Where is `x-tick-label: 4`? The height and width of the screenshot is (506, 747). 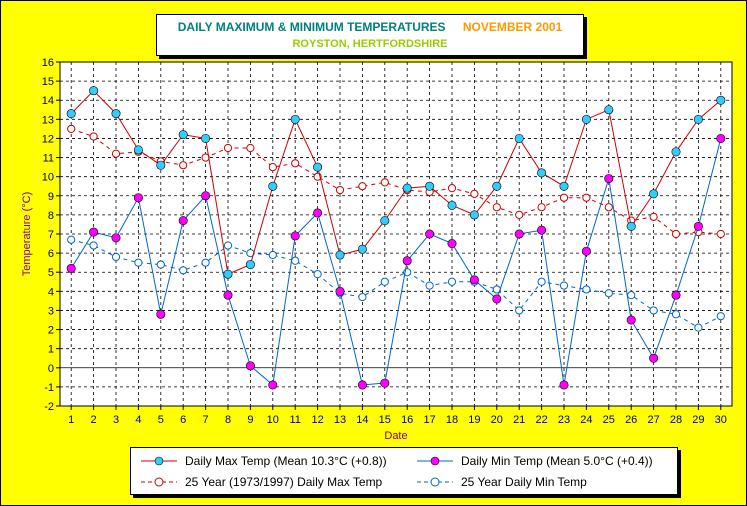 x-tick-label: 4 is located at coordinates (138, 420).